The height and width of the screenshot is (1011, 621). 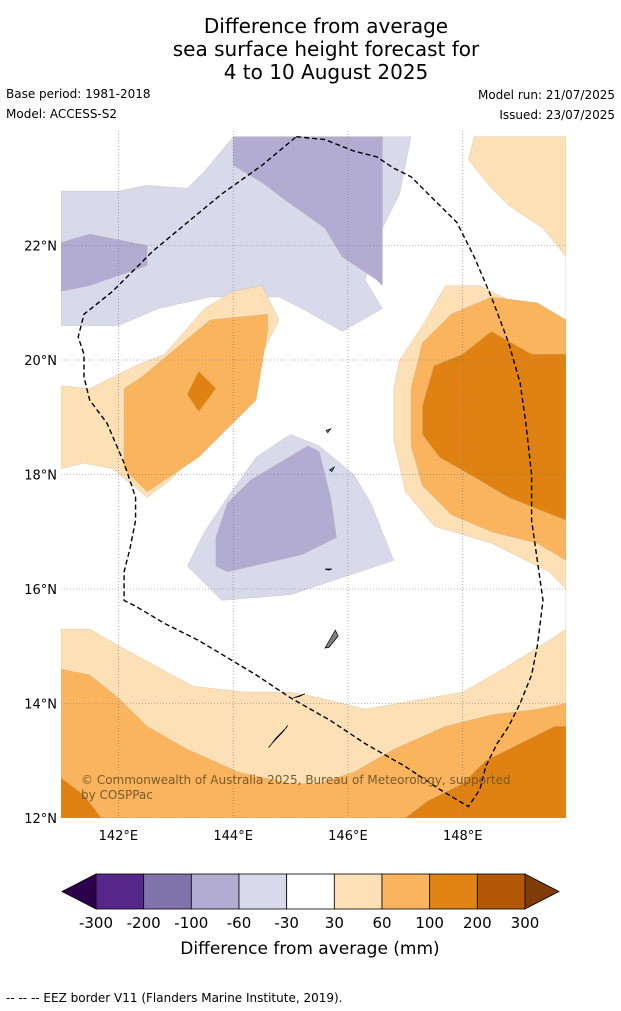 What do you see at coordinates (326, 72) in the screenshot?
I see `title-line-3: 4 to 10 August 2025` at bounding box center [326, 72].